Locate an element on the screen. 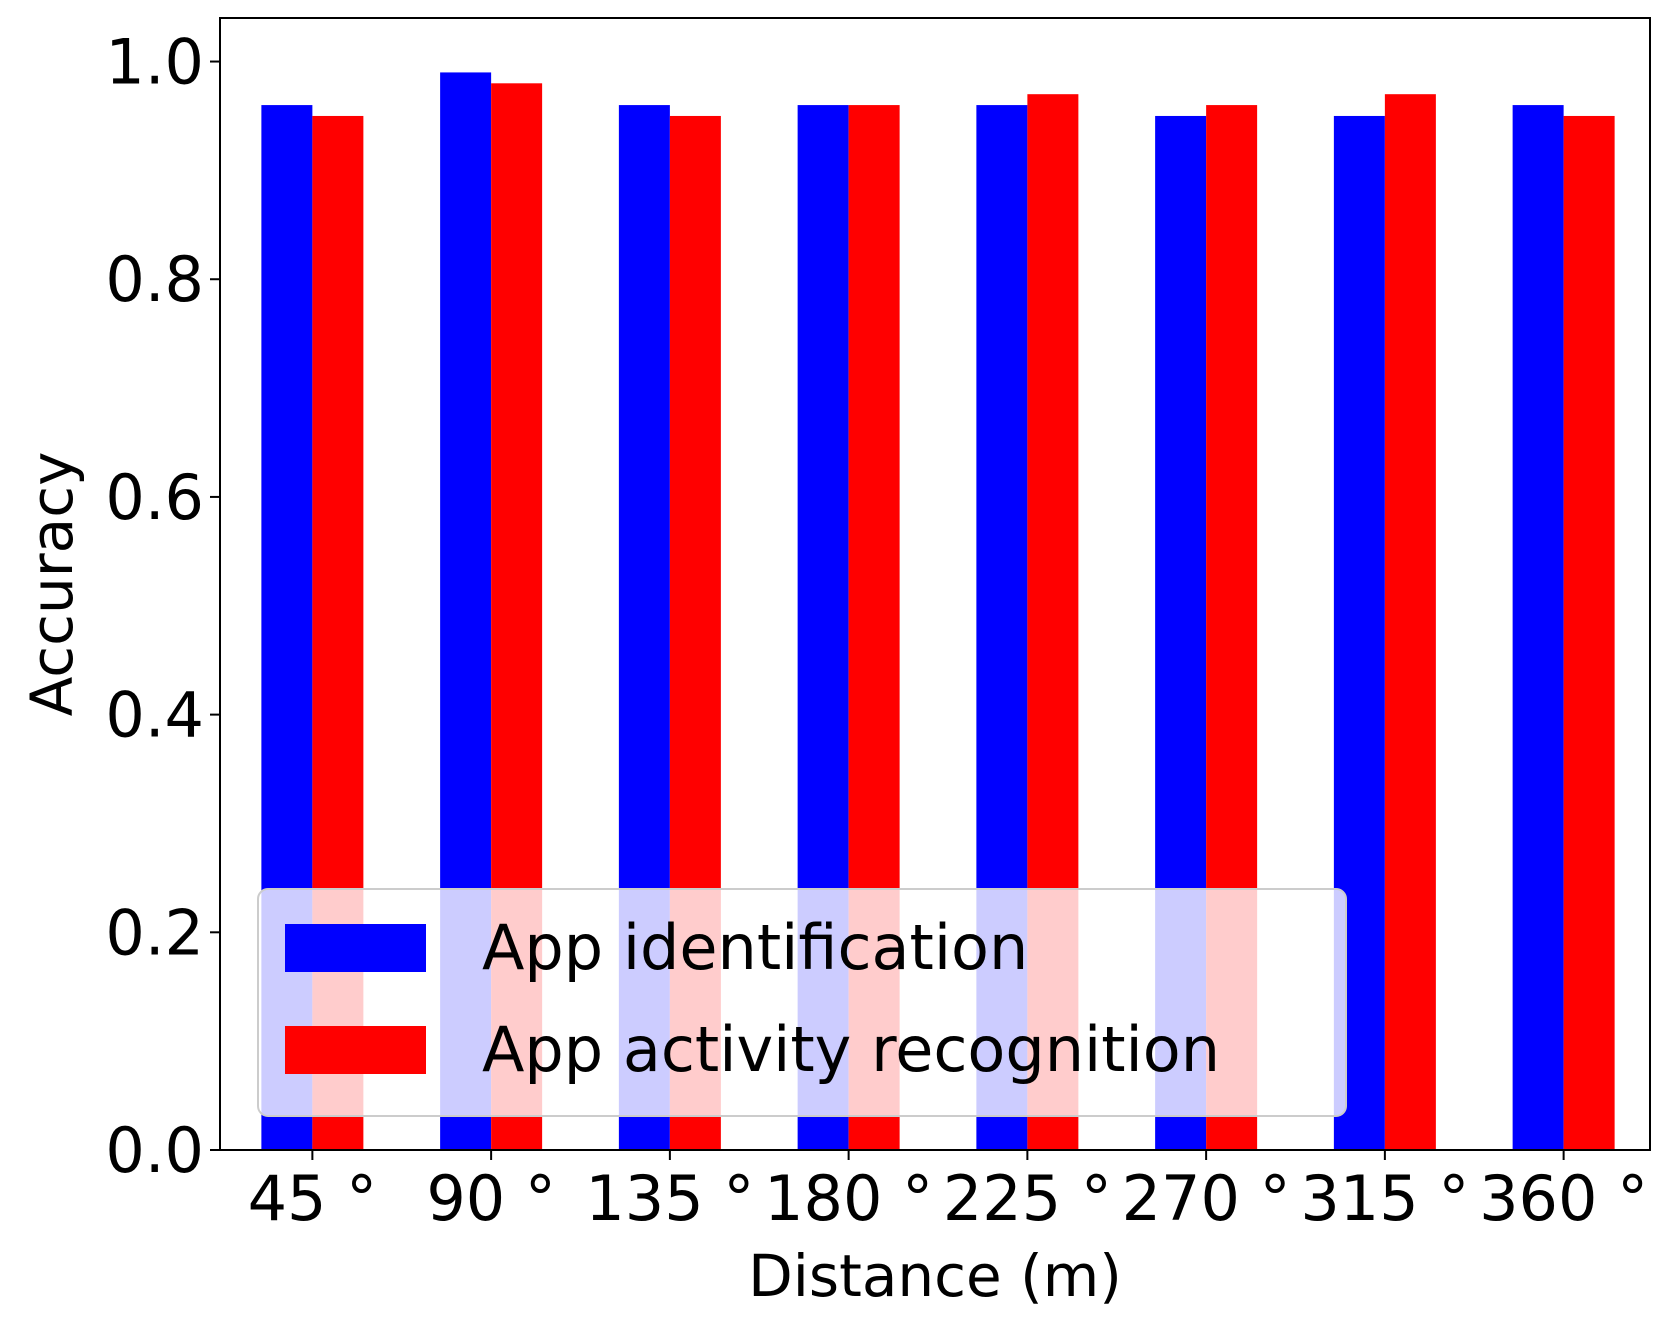 This screenshot has height=1324, width=1660. x-axis: 45 ° 90 ° 135 ° 180 ° 225 ° 270 ° 315 ° 360 ° is located at coordinates (948, 1192).